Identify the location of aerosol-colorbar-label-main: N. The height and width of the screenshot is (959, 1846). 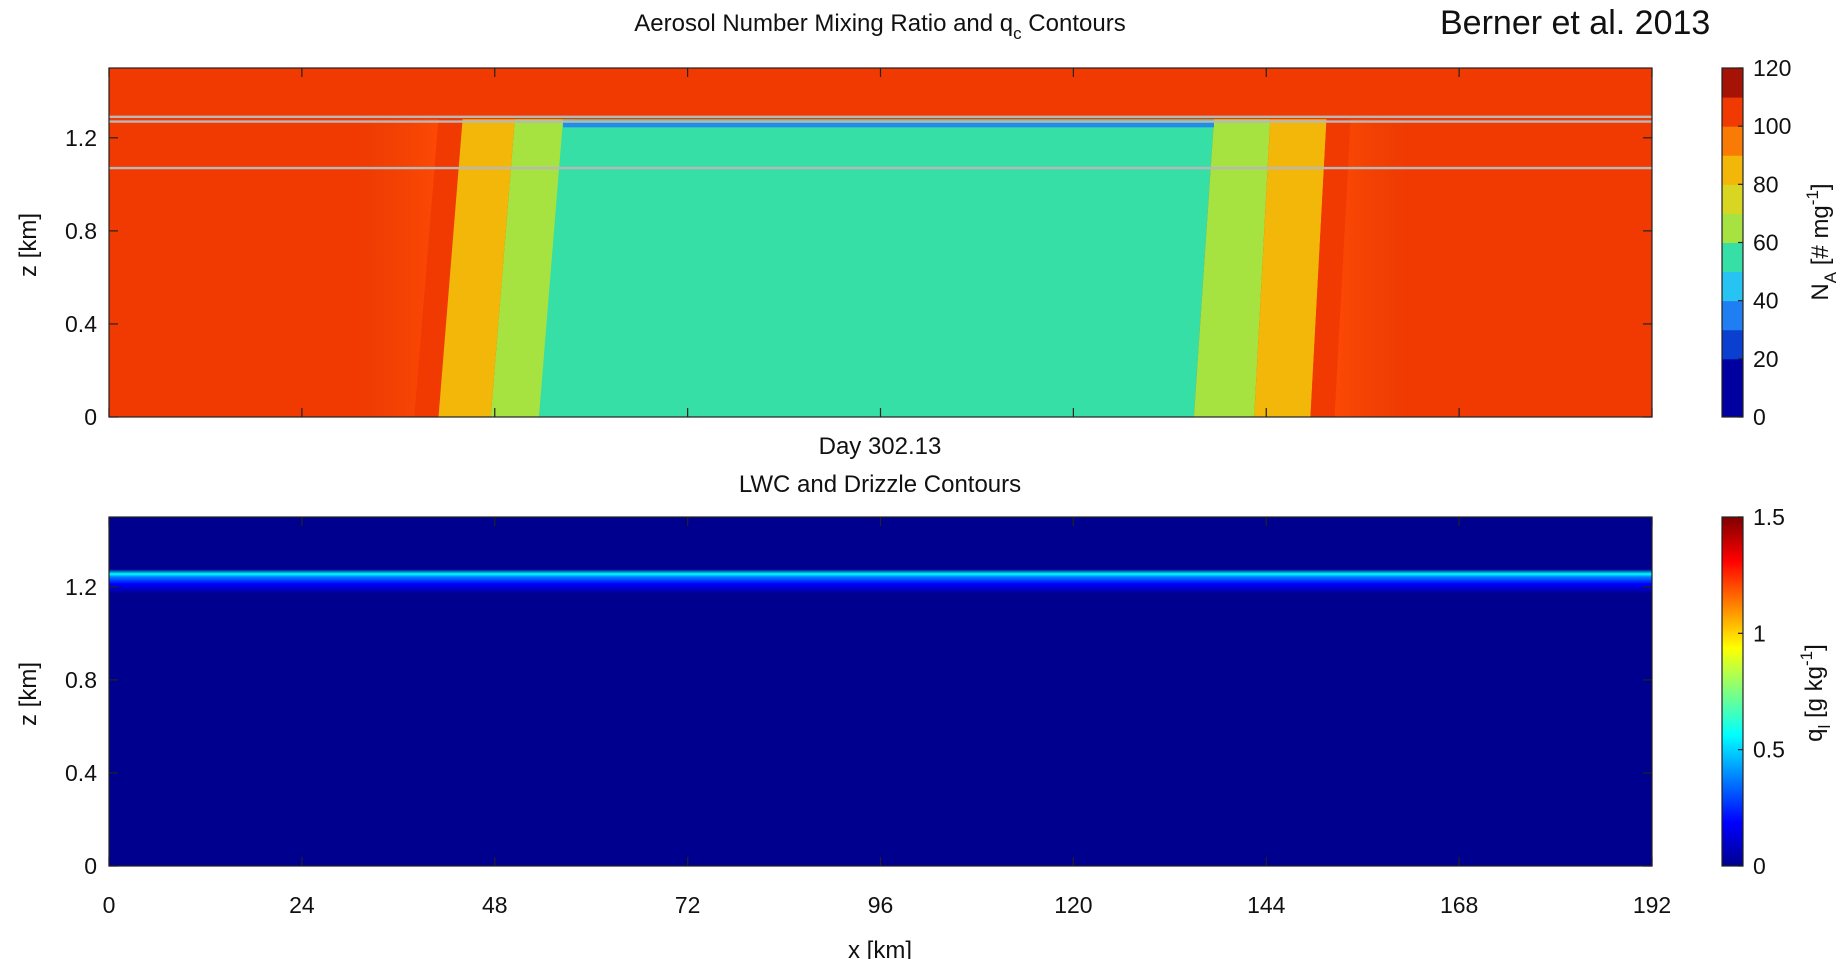
(1820, 291).